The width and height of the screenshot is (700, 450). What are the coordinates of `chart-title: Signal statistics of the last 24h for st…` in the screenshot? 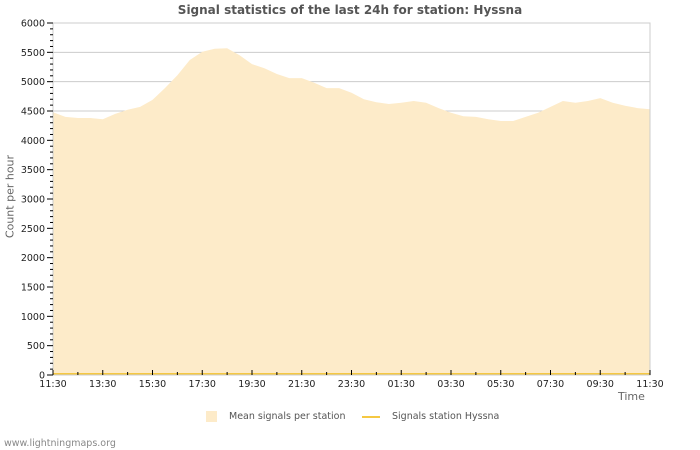 It's located at (350, 10).